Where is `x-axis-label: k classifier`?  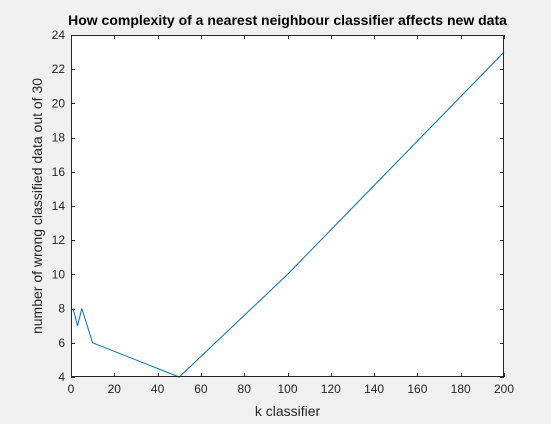 x-axis-label: k classifier is located at coordinates (288, 411).